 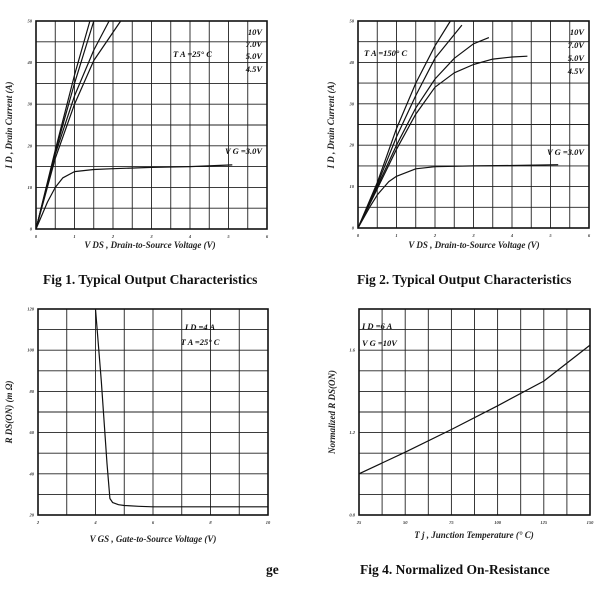 What do you see at coordinates (455, 569) in the screenshot?
I see `fig4-caption: Fig 4. Normalized On-Resistance` at bounding box center [455, 569].